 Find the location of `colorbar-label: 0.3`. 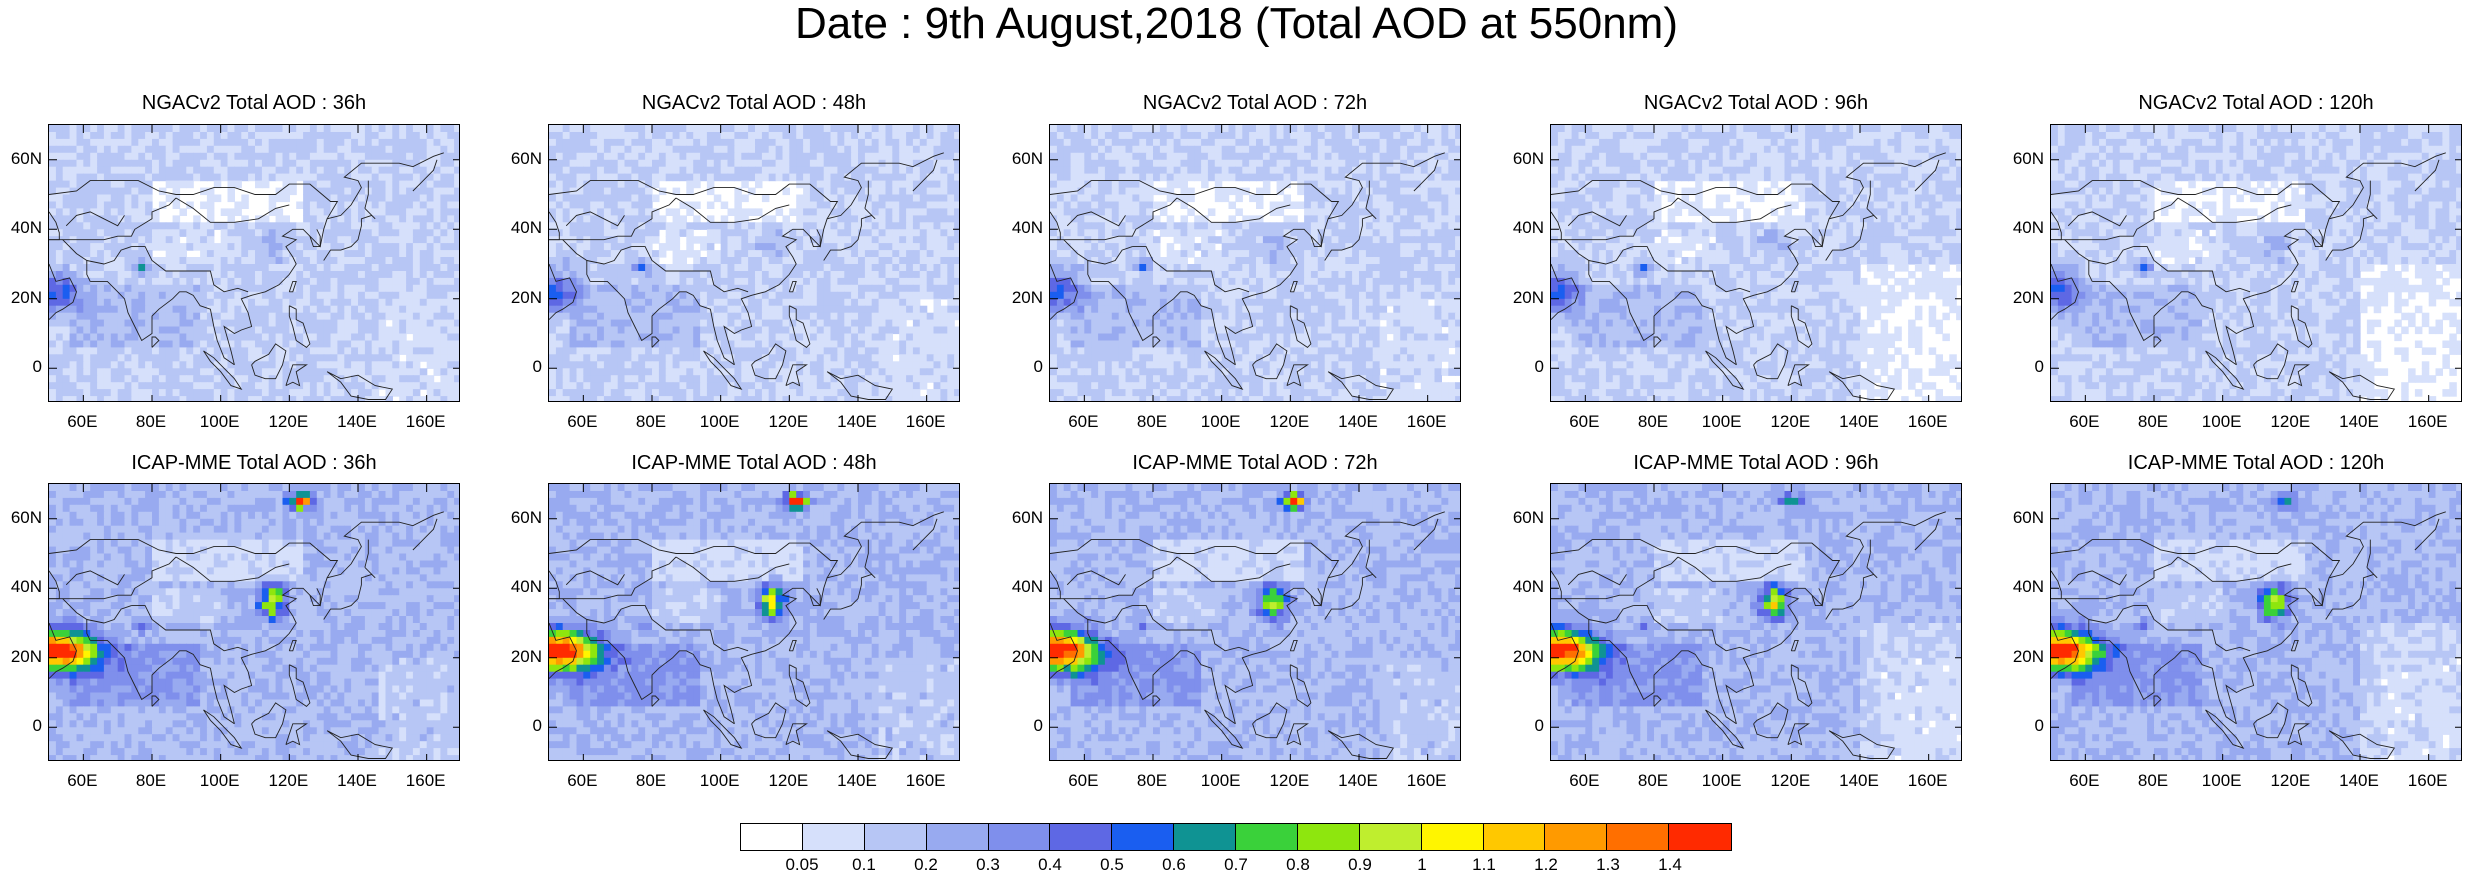

colorbar-label: 0.3 is located at coordinates (988, 865).